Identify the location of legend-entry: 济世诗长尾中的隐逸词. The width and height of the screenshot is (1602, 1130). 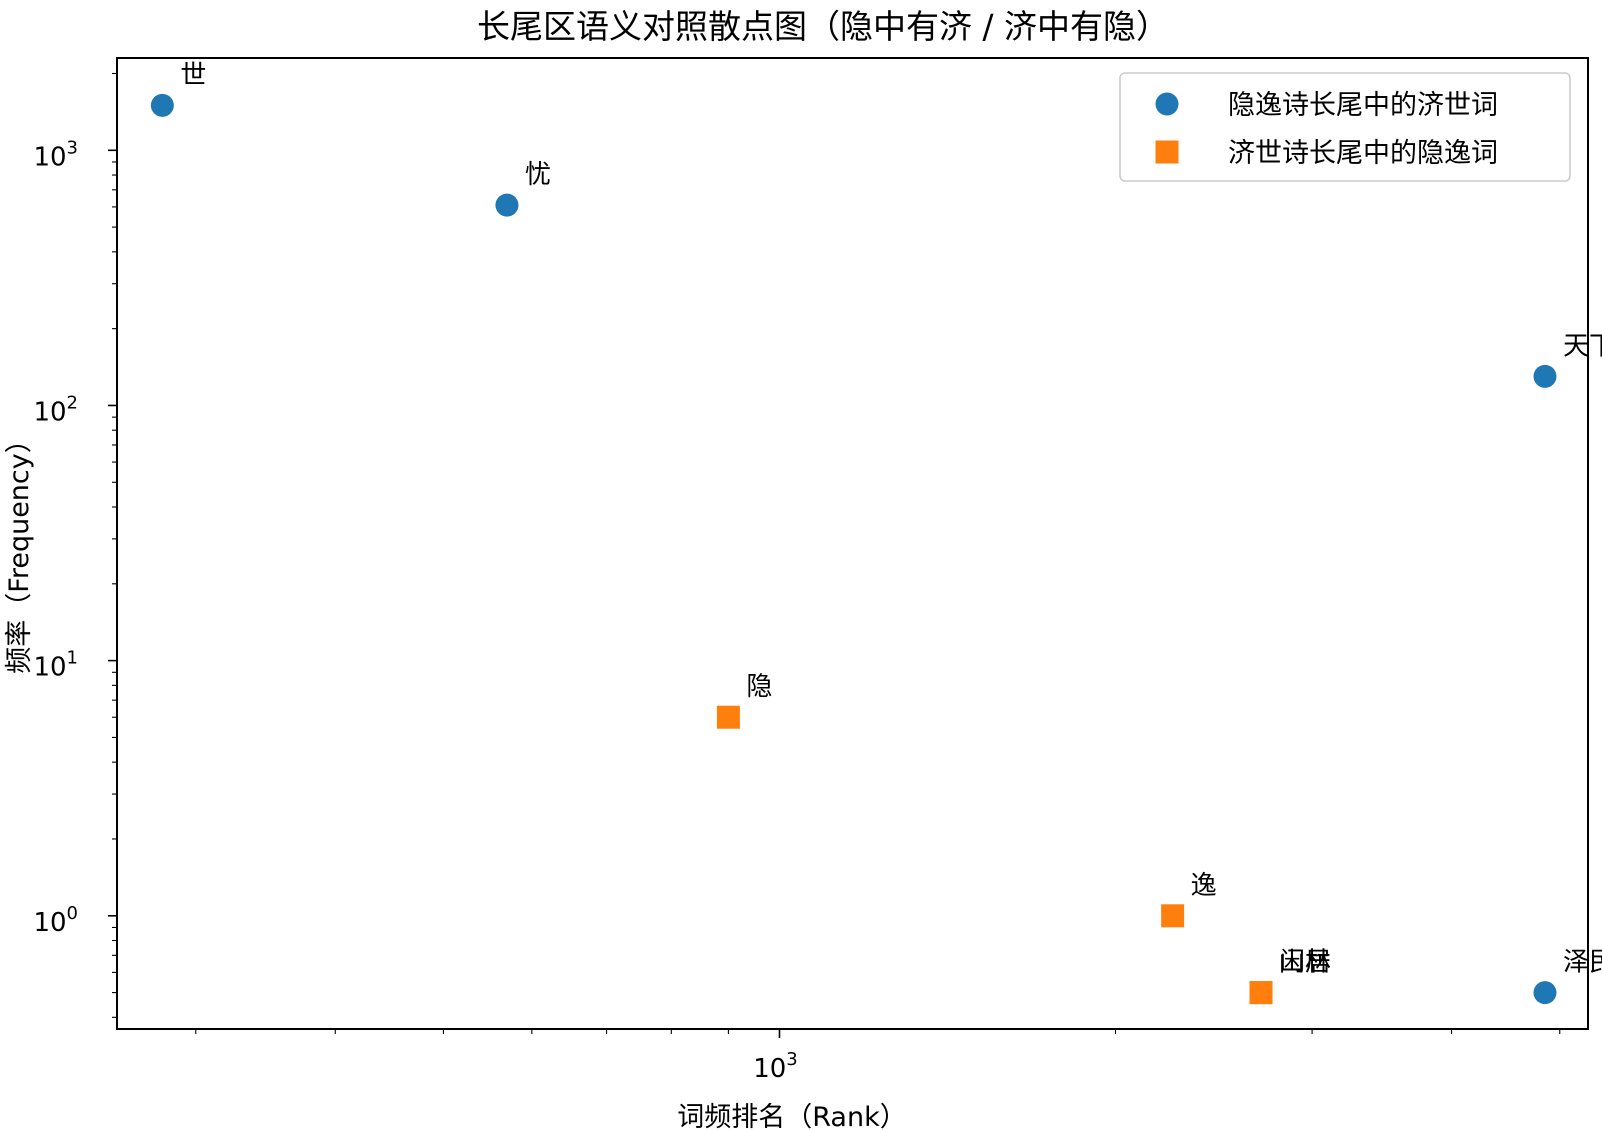
(1363, 153).